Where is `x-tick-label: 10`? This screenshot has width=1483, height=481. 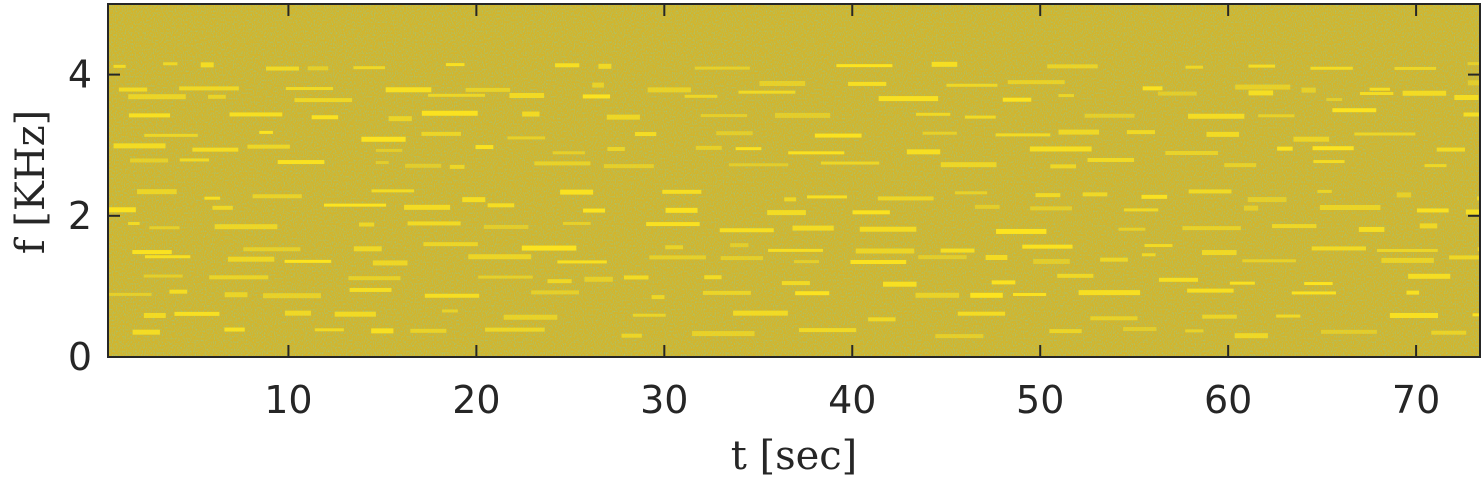
x-tick-label: 10 is located at coordinates (288, 400).